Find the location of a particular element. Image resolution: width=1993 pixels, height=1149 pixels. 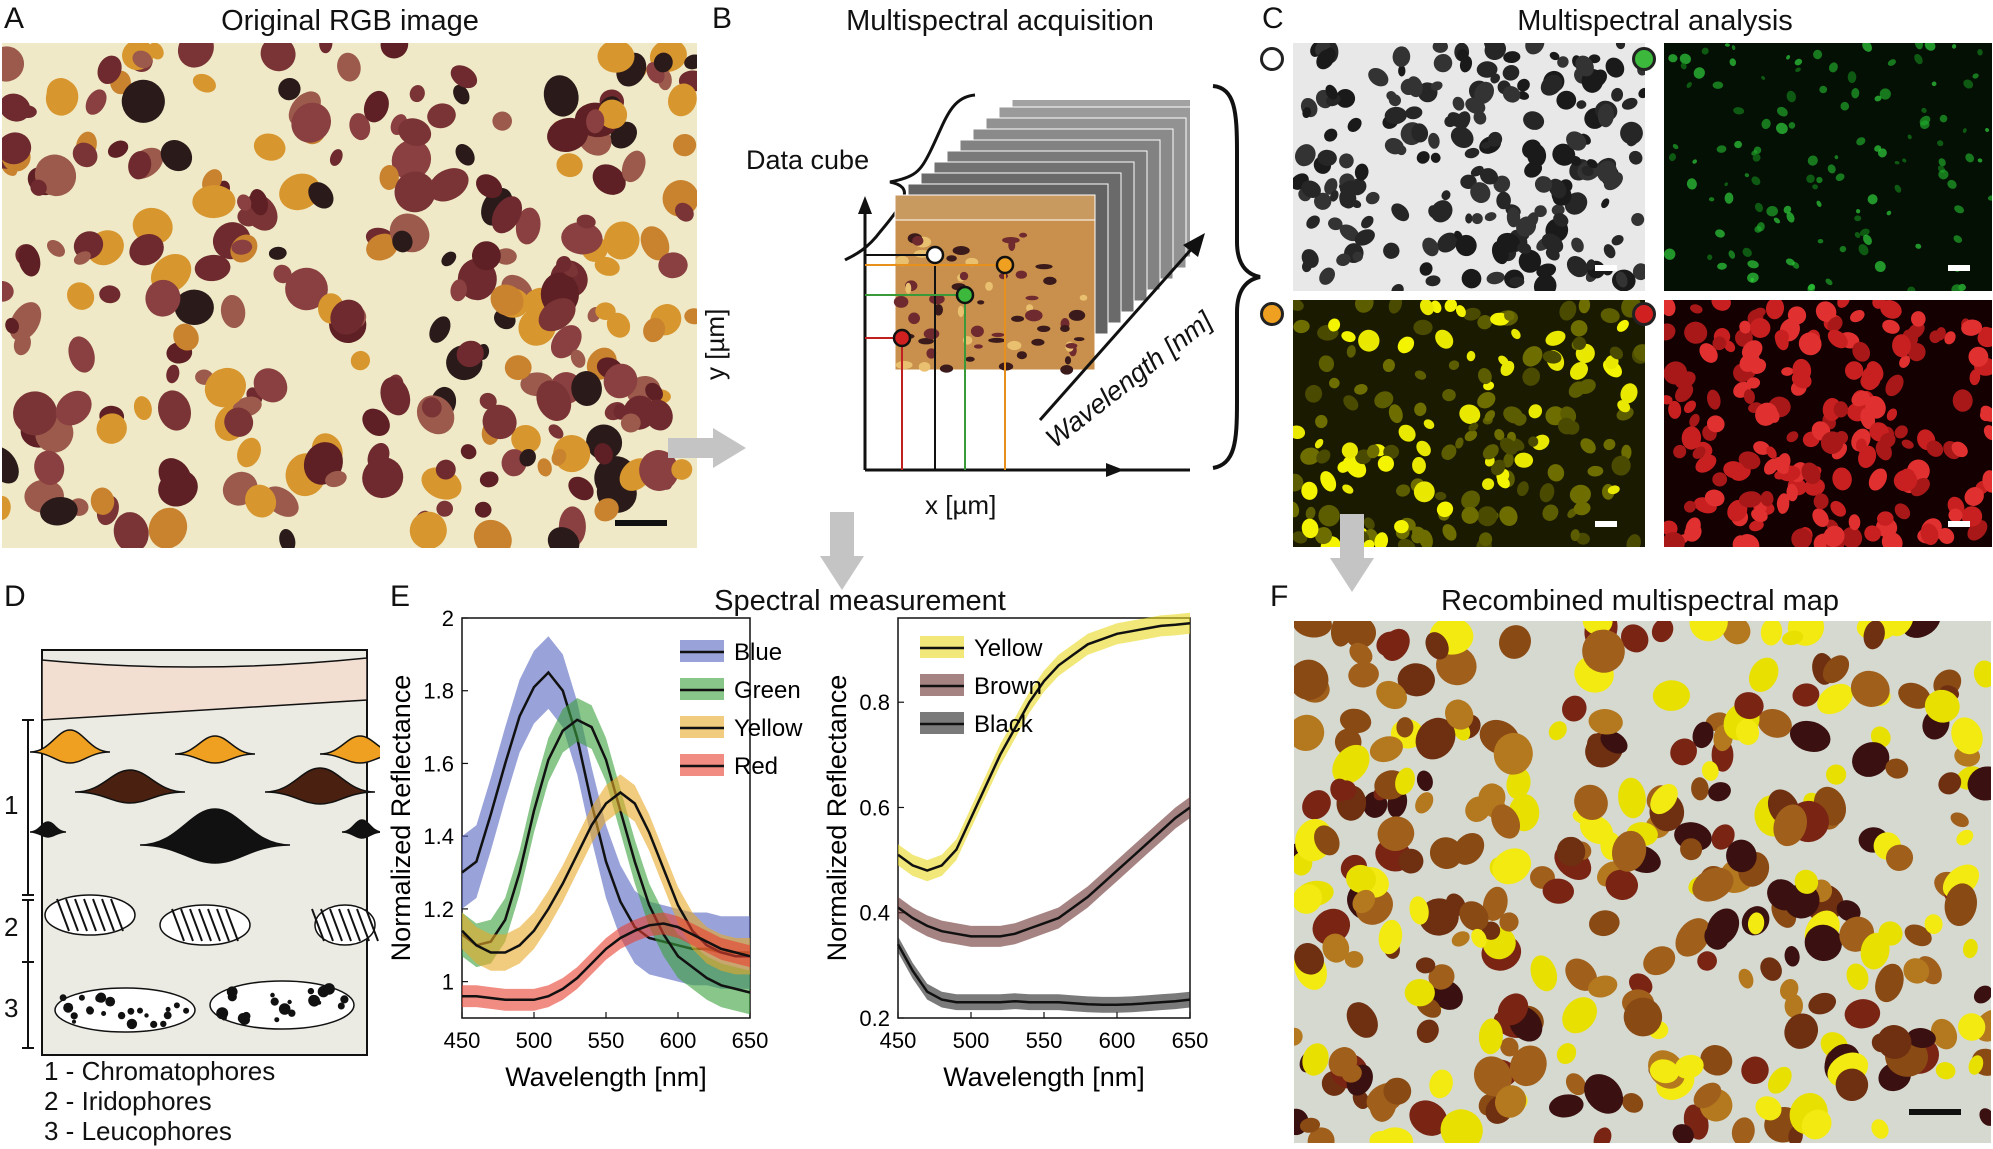

y-tick-label: 1.2 is located at coordinates (438, 909).